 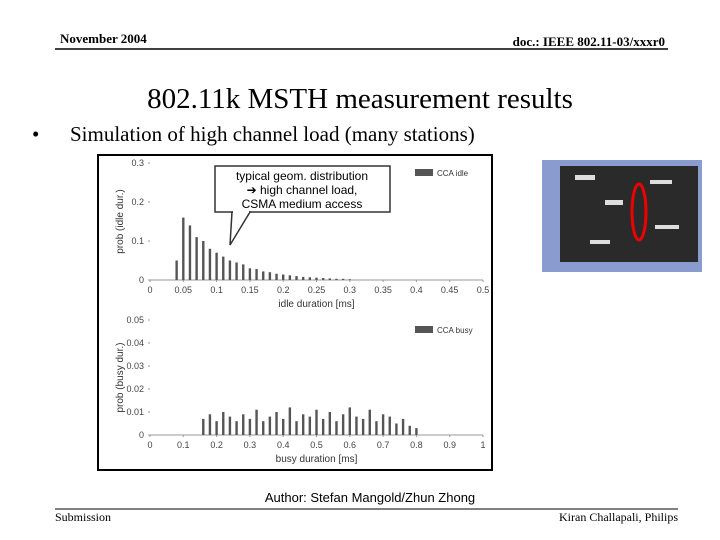 I want to click on y-axis-label: prob (busy dur.), so click(x=120, y=377).